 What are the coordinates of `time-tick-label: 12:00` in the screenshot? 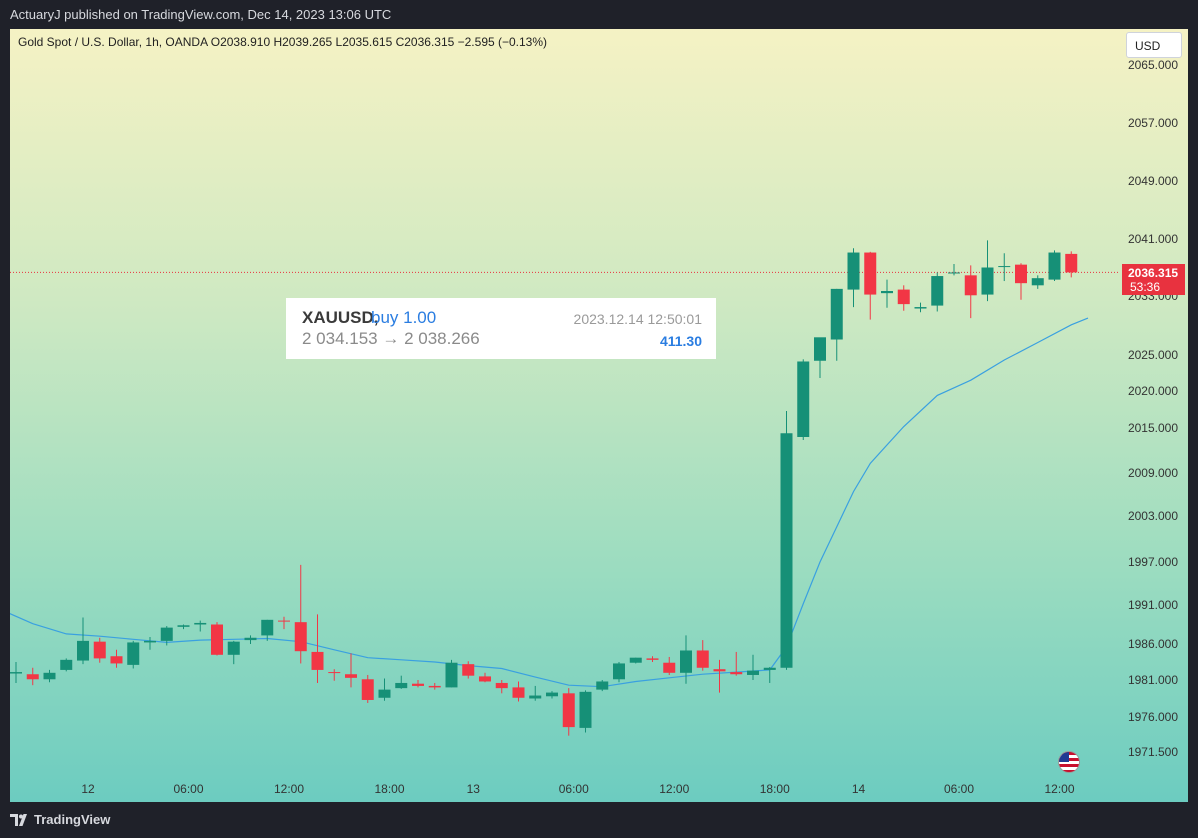 It's located at (1059, 789).